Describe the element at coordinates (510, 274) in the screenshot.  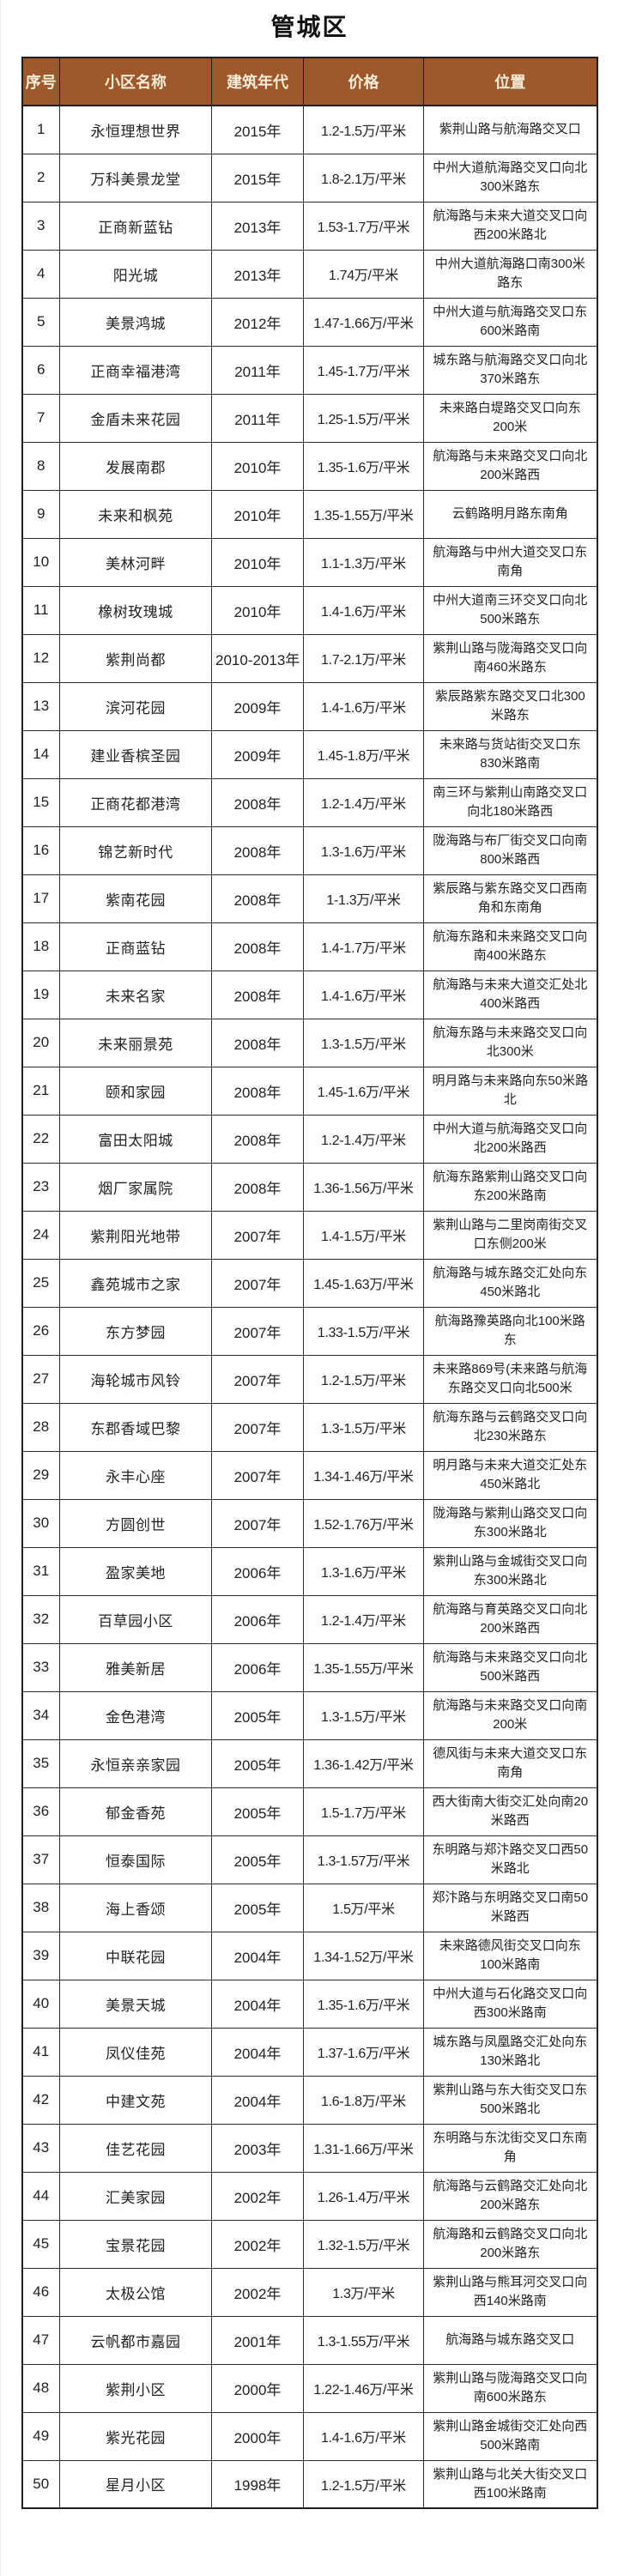
I see `cell-location: 中州大道航海路口南300米路东` at that location.